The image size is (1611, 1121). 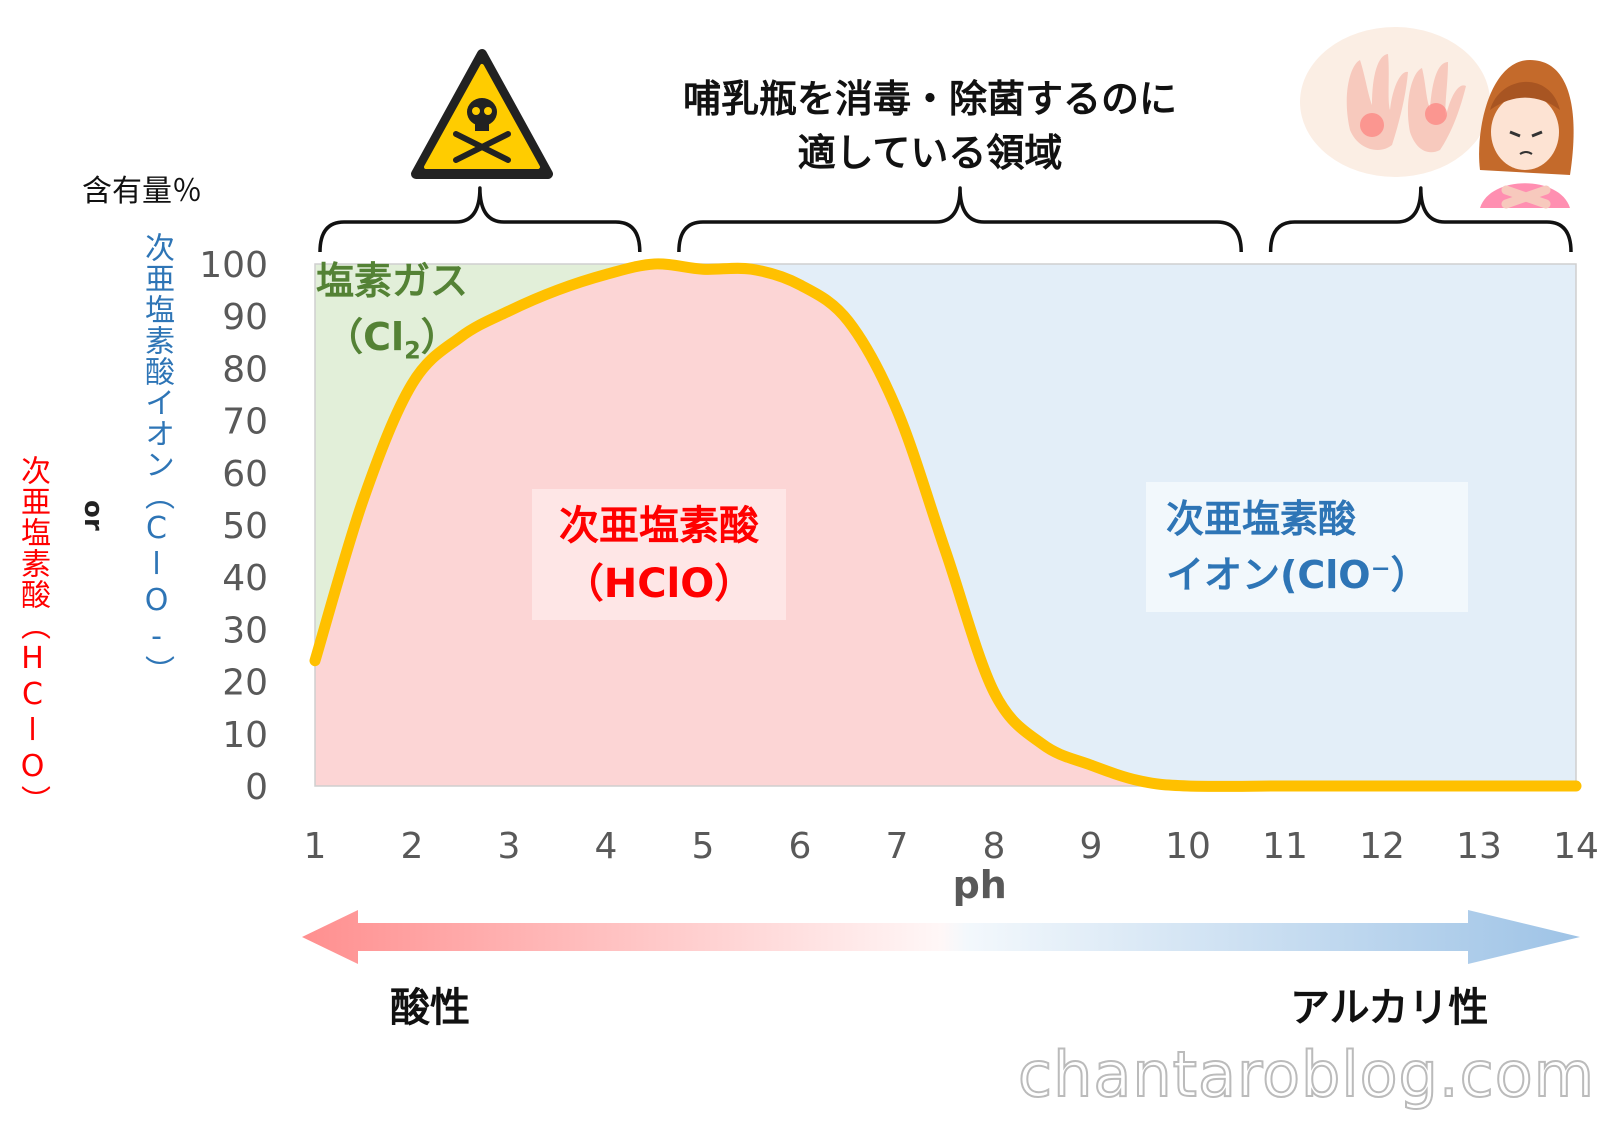 What do you see at coordinates (1437, 118) in the screenshot?
I see `hand-rash-girl-icon` at bounding box center [1437, 118].